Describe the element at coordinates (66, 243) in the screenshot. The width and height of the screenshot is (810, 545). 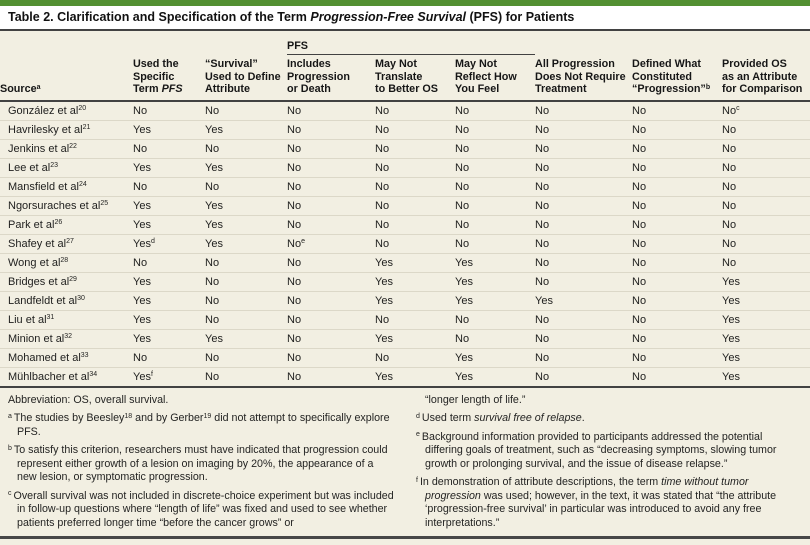
I see `cell-source: Shafey et al27` at that location.